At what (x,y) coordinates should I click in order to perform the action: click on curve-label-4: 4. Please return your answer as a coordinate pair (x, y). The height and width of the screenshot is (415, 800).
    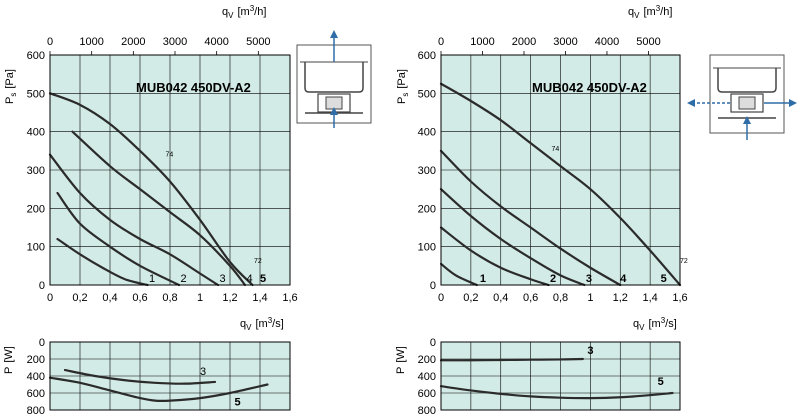
    Looking at the image, I should click on (250, 279).